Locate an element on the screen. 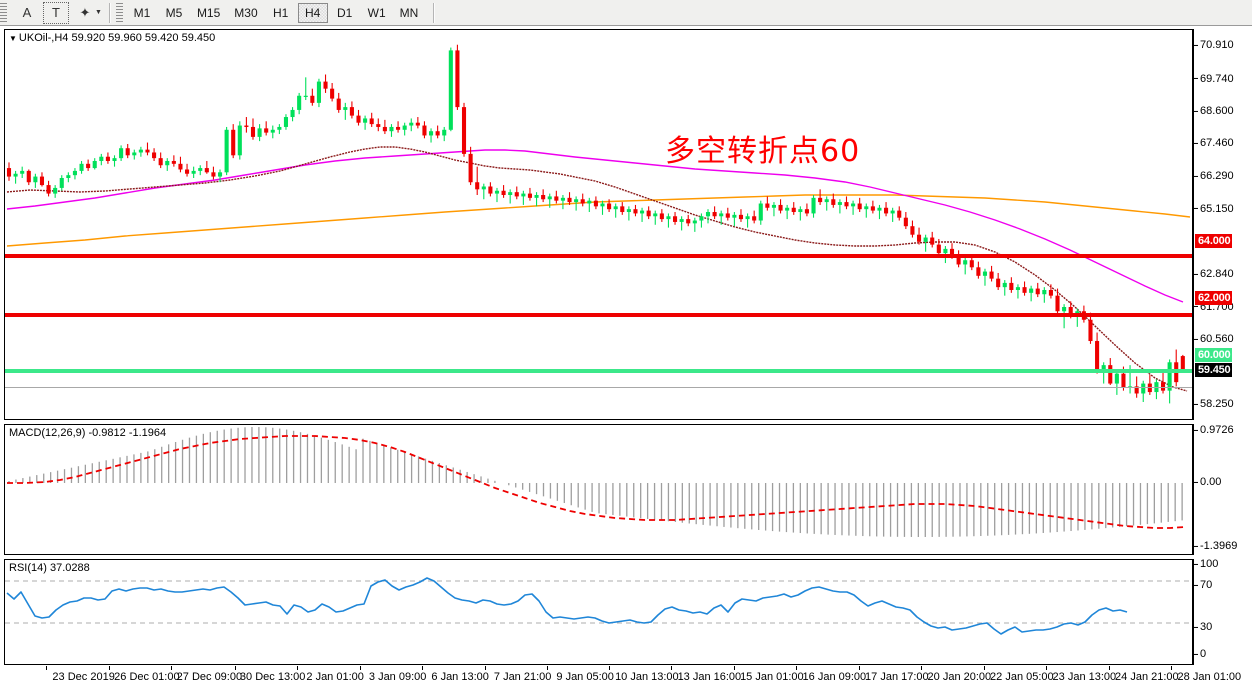 This screenshot has height=694, width=1252. time-axis-label: 20 Jan 20:00 is located at coordinates (959, 677).